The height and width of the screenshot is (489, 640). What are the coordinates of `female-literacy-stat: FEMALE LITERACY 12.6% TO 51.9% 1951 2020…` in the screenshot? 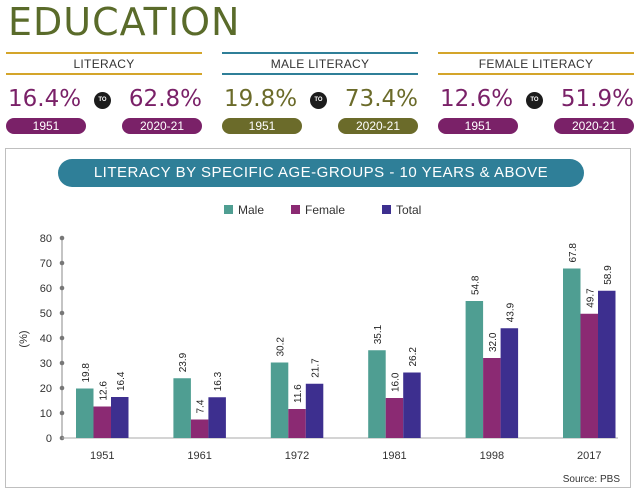 It's located at (536, 94).